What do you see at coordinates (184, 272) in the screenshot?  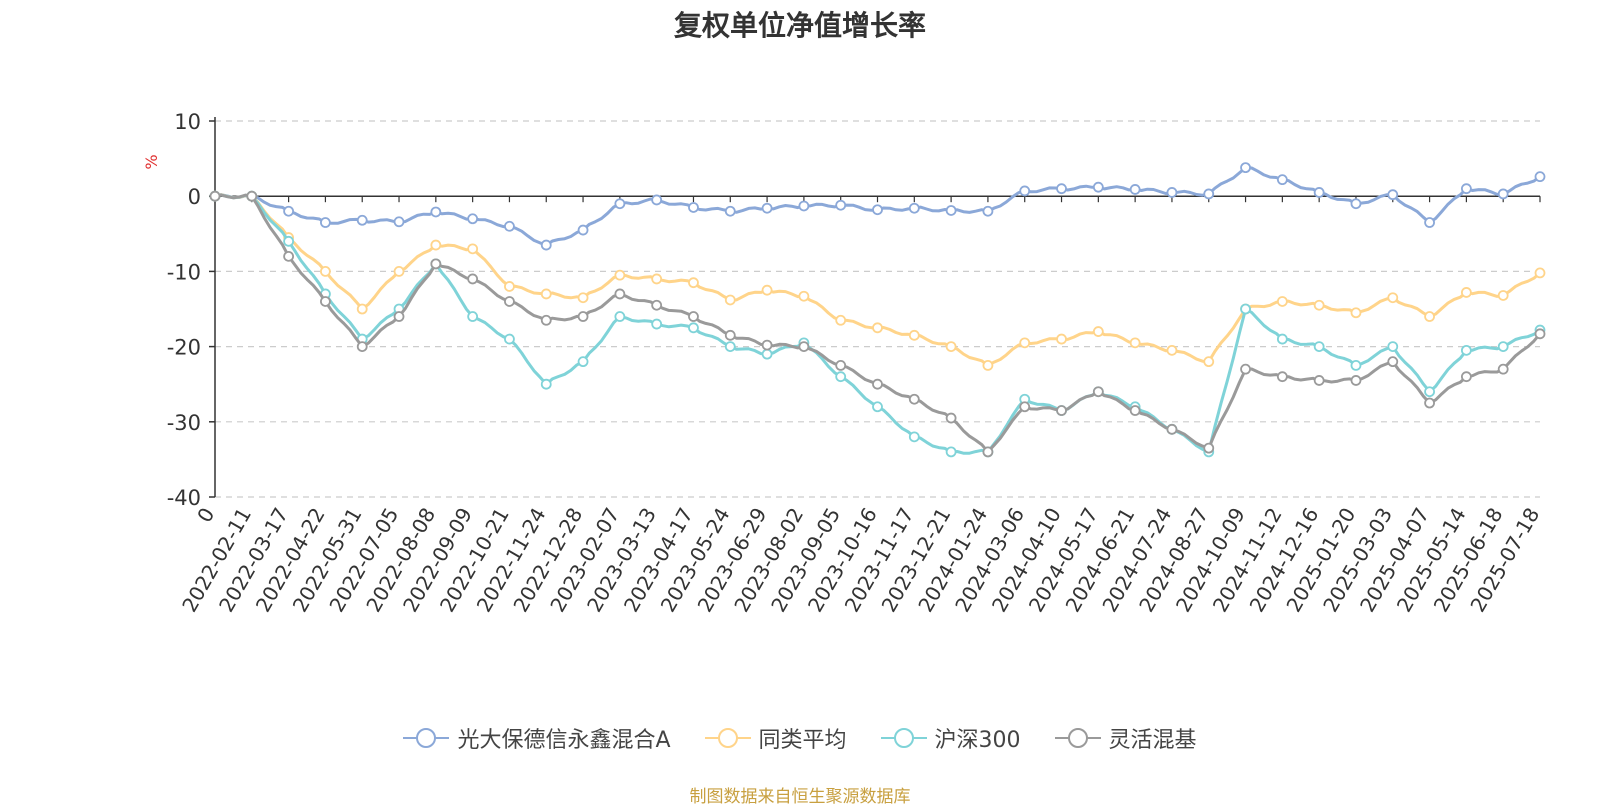 I see `y-tick-label: -10` at bounding box center [184, 272].